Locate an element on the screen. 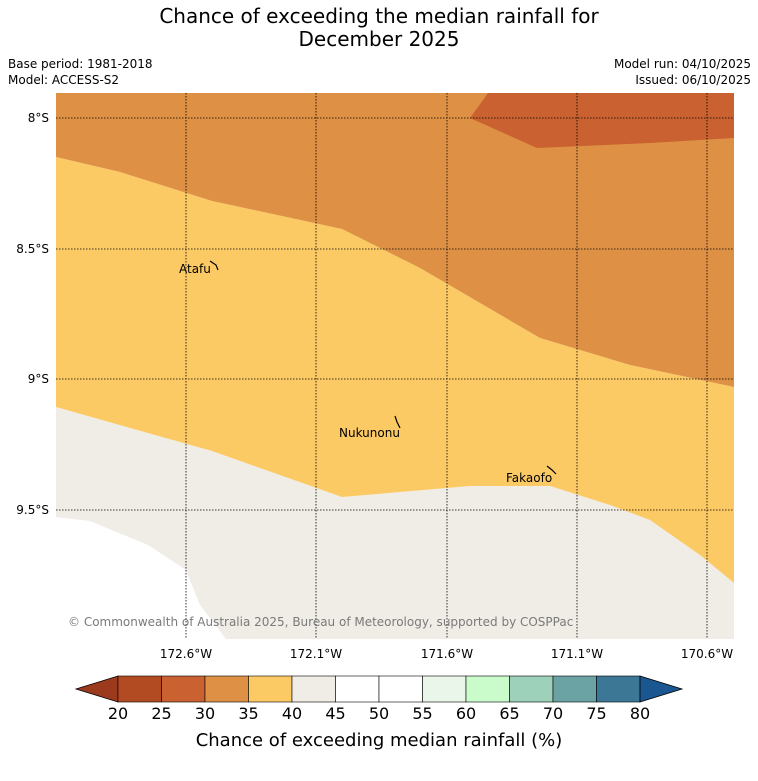 The height and width of the screenshot is (781, 758). lon-label-171-1: 171.1°W is located at coordinates (577, 654).